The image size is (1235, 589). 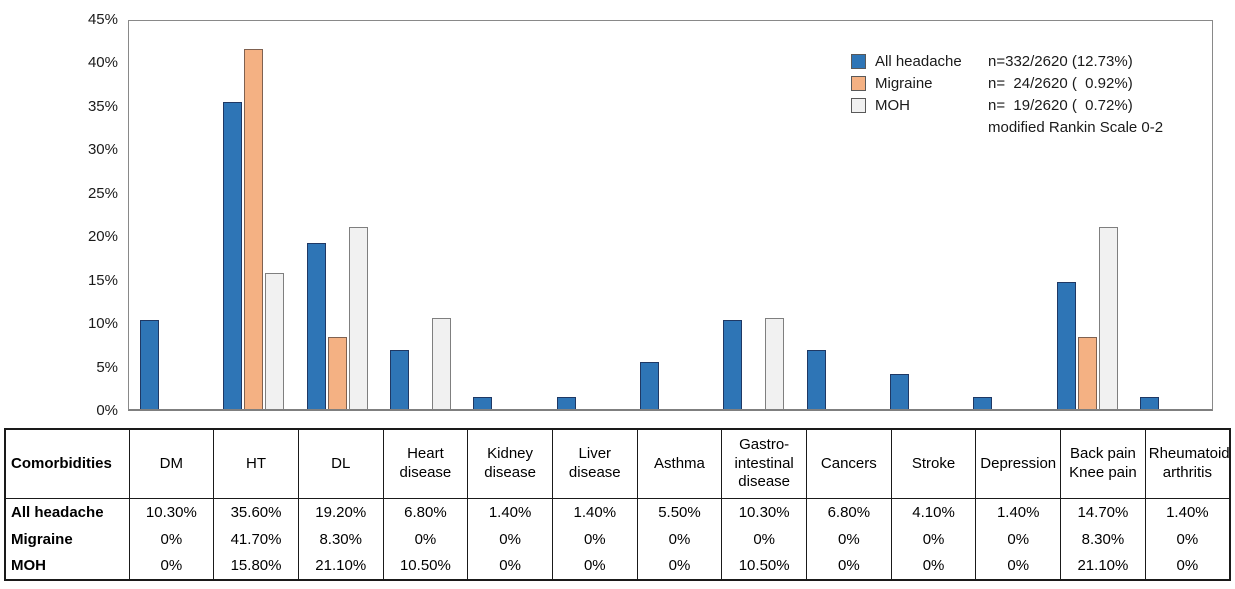 What do you see at coordinates (67, 539) in the screenshot?
I see `table-row-label: Migraine` at bounding box center [67, 539].